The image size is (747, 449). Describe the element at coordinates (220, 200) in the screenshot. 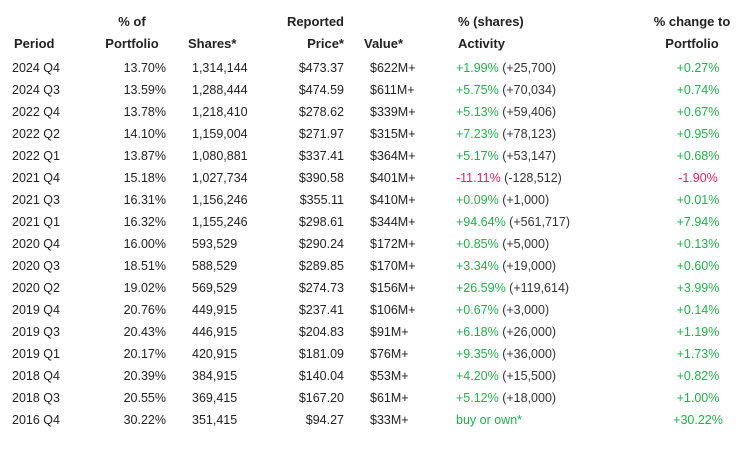

I see `cell-shares: 1,156,246` at that location.